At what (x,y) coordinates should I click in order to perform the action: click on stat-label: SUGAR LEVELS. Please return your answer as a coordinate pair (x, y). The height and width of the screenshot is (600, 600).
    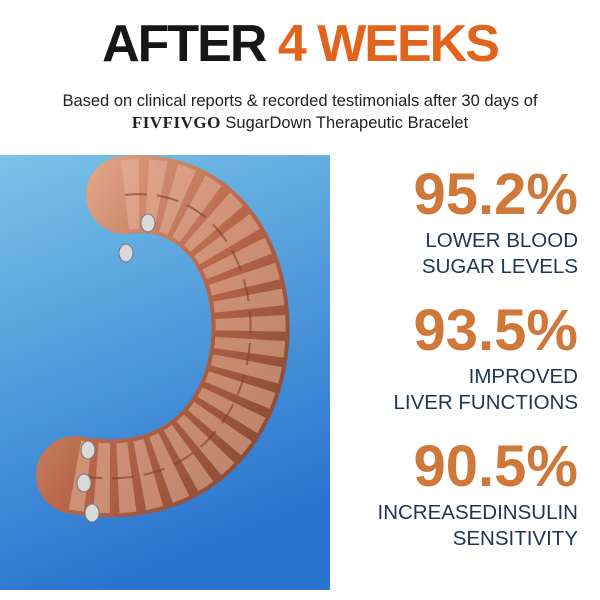
    Looking at the image, I should click on (499, 266).